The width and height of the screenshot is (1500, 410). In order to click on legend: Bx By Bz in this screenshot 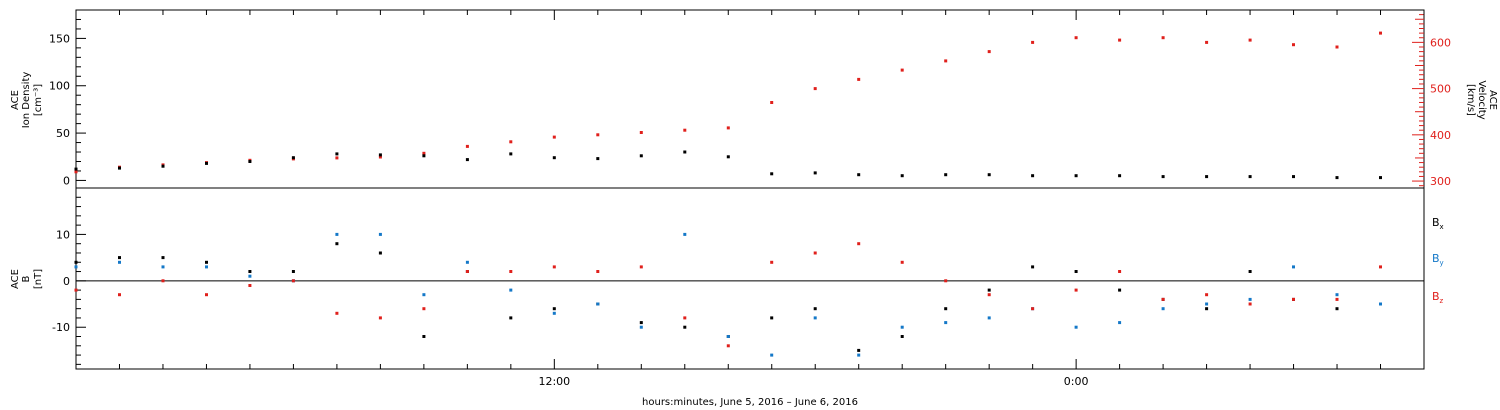, I will do `click(1438, 260)`.